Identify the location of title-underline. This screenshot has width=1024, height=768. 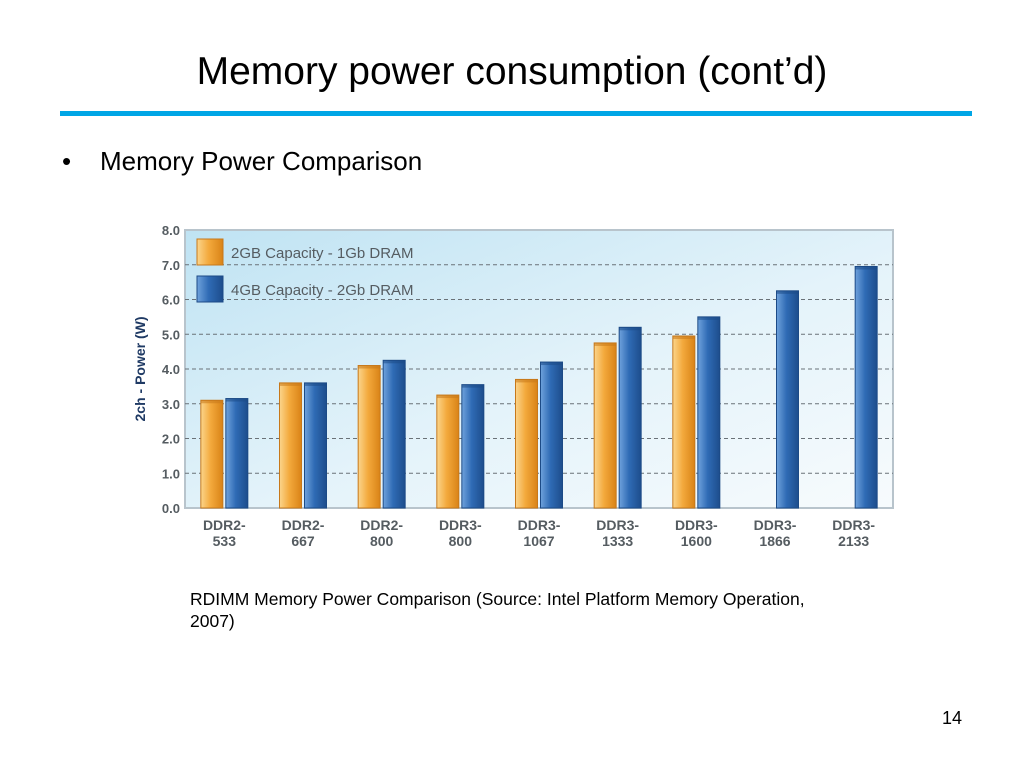
(516, 113).